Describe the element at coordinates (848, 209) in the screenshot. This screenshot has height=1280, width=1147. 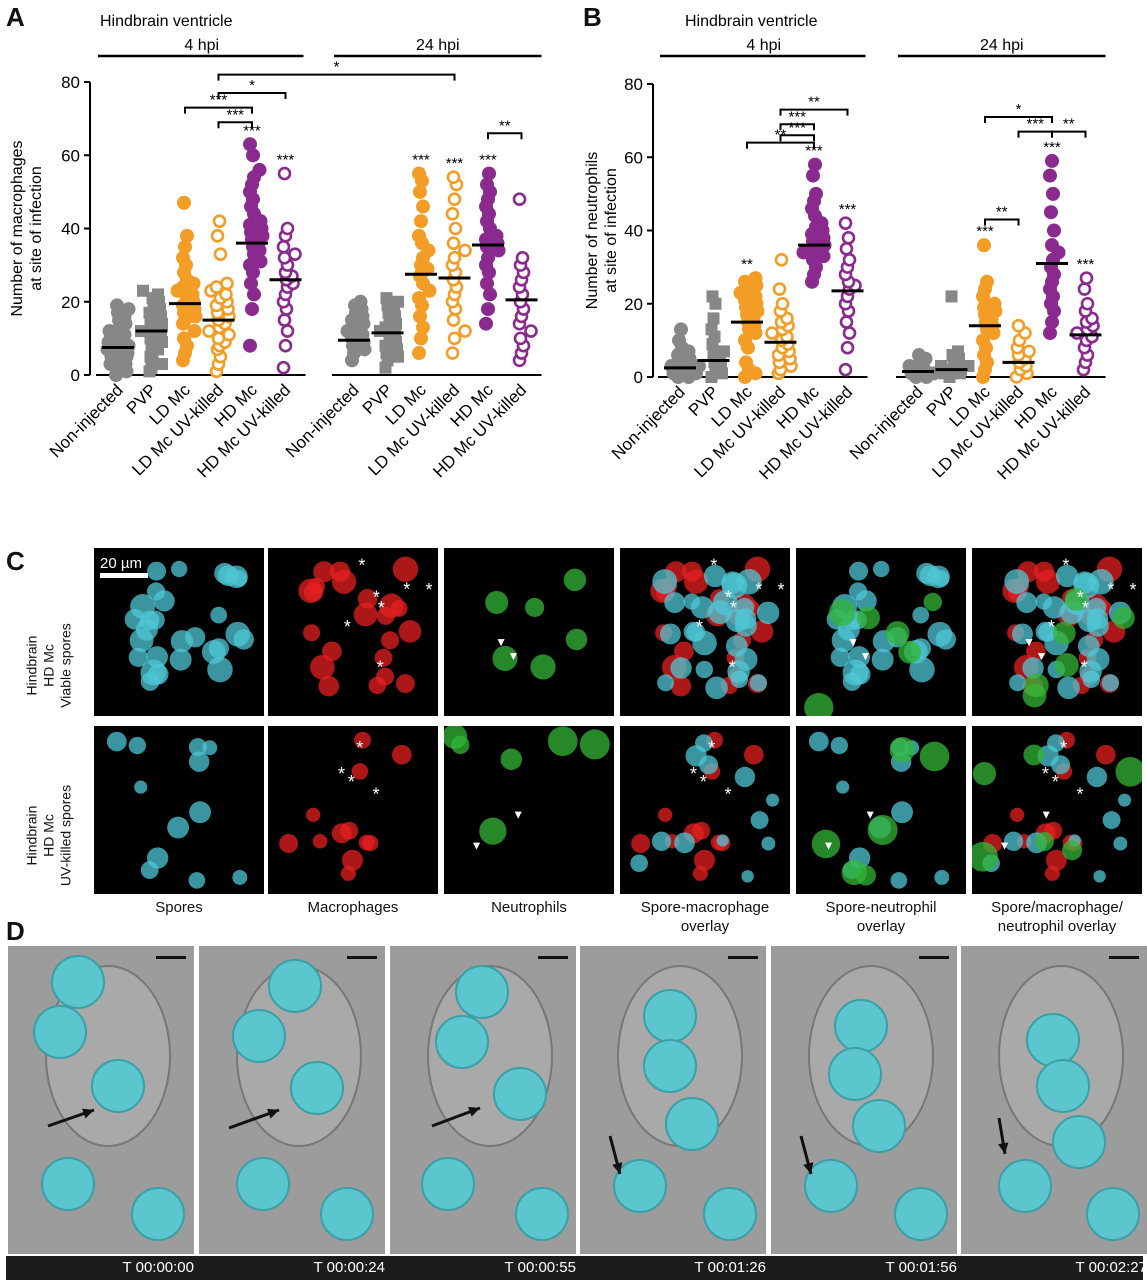
I see `significance-label: ***` at that location.